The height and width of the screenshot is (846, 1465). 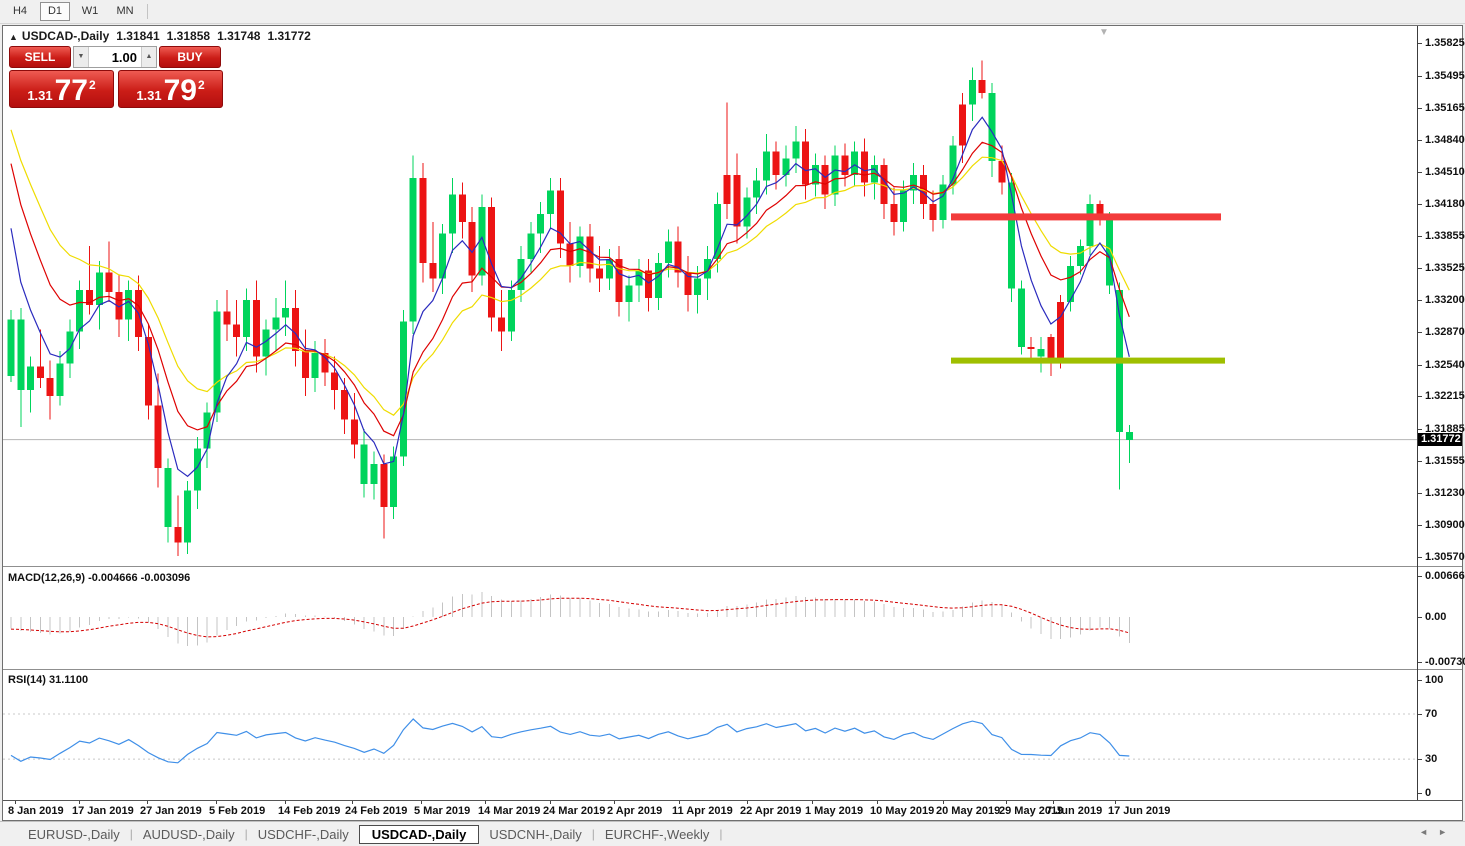 I want to click on price-tick-label: 1.33855, so click(x=1445, y=236).